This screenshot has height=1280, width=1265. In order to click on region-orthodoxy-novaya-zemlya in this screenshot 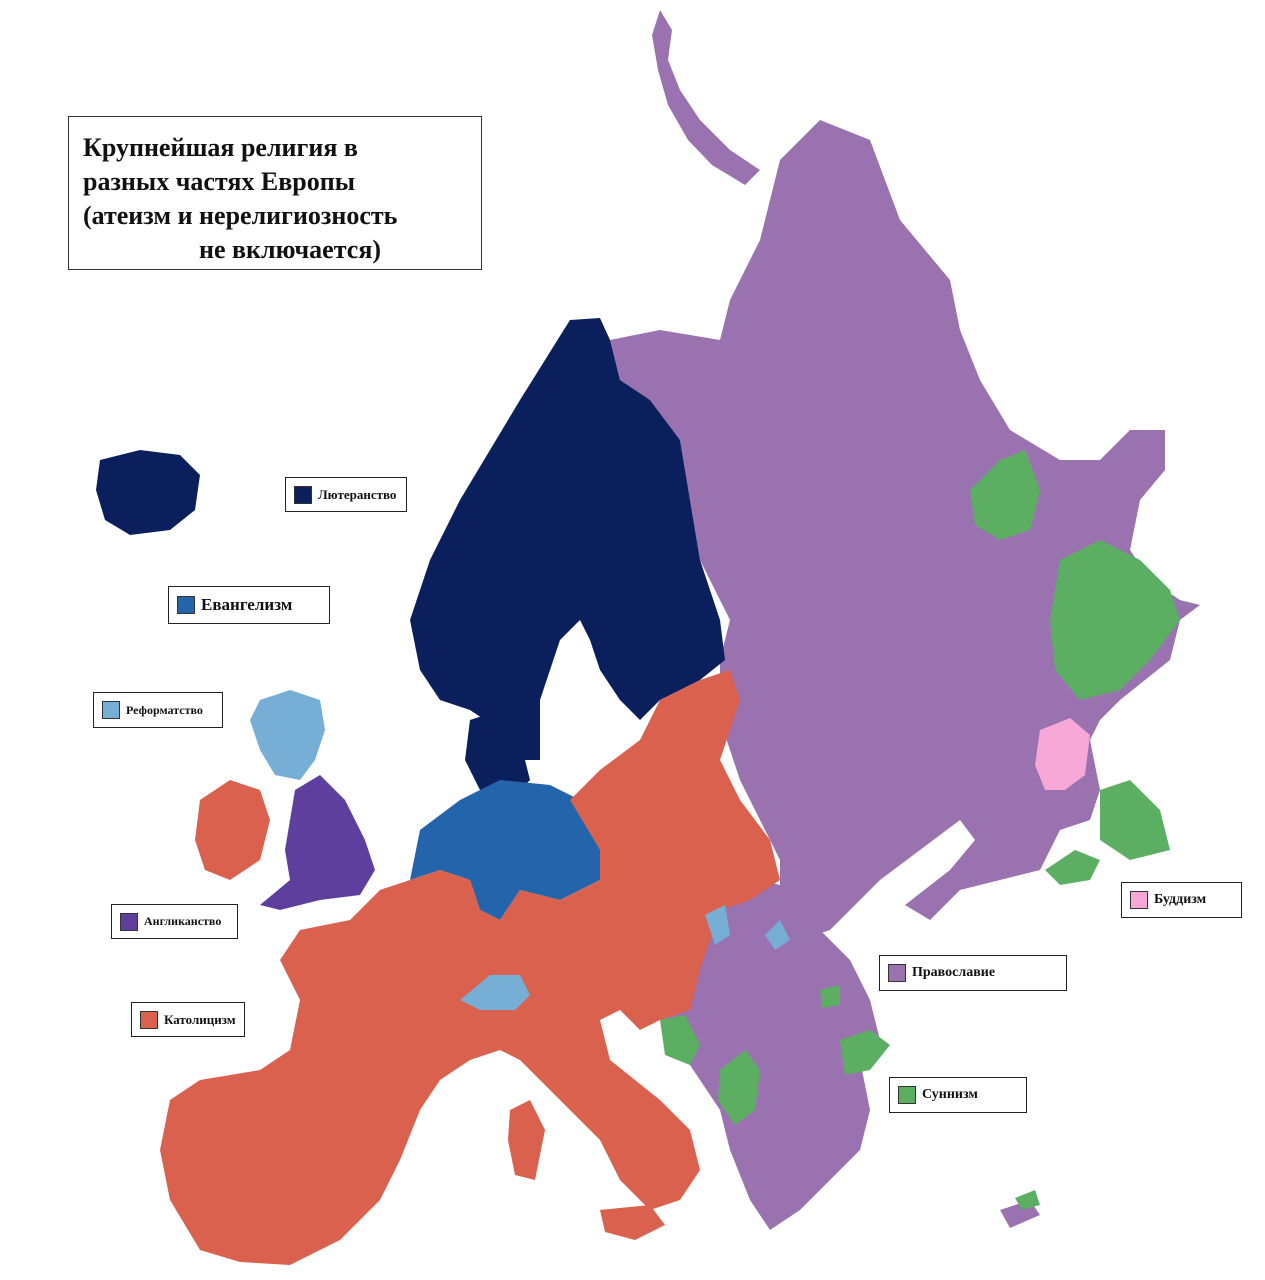, I will do `click(706, 97)`.